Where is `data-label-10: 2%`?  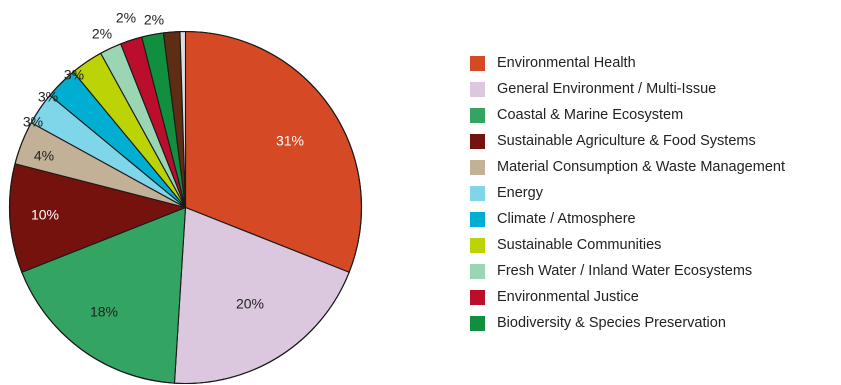
data-label-10: 2% is located at coordinates (154, 20).